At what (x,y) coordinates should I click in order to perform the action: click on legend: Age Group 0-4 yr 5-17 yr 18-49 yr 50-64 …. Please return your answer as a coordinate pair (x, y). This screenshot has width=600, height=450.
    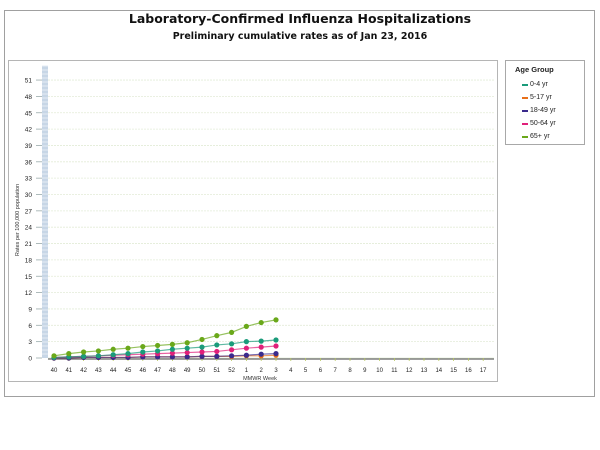
    Looking at the image, I should click on (545, 102).